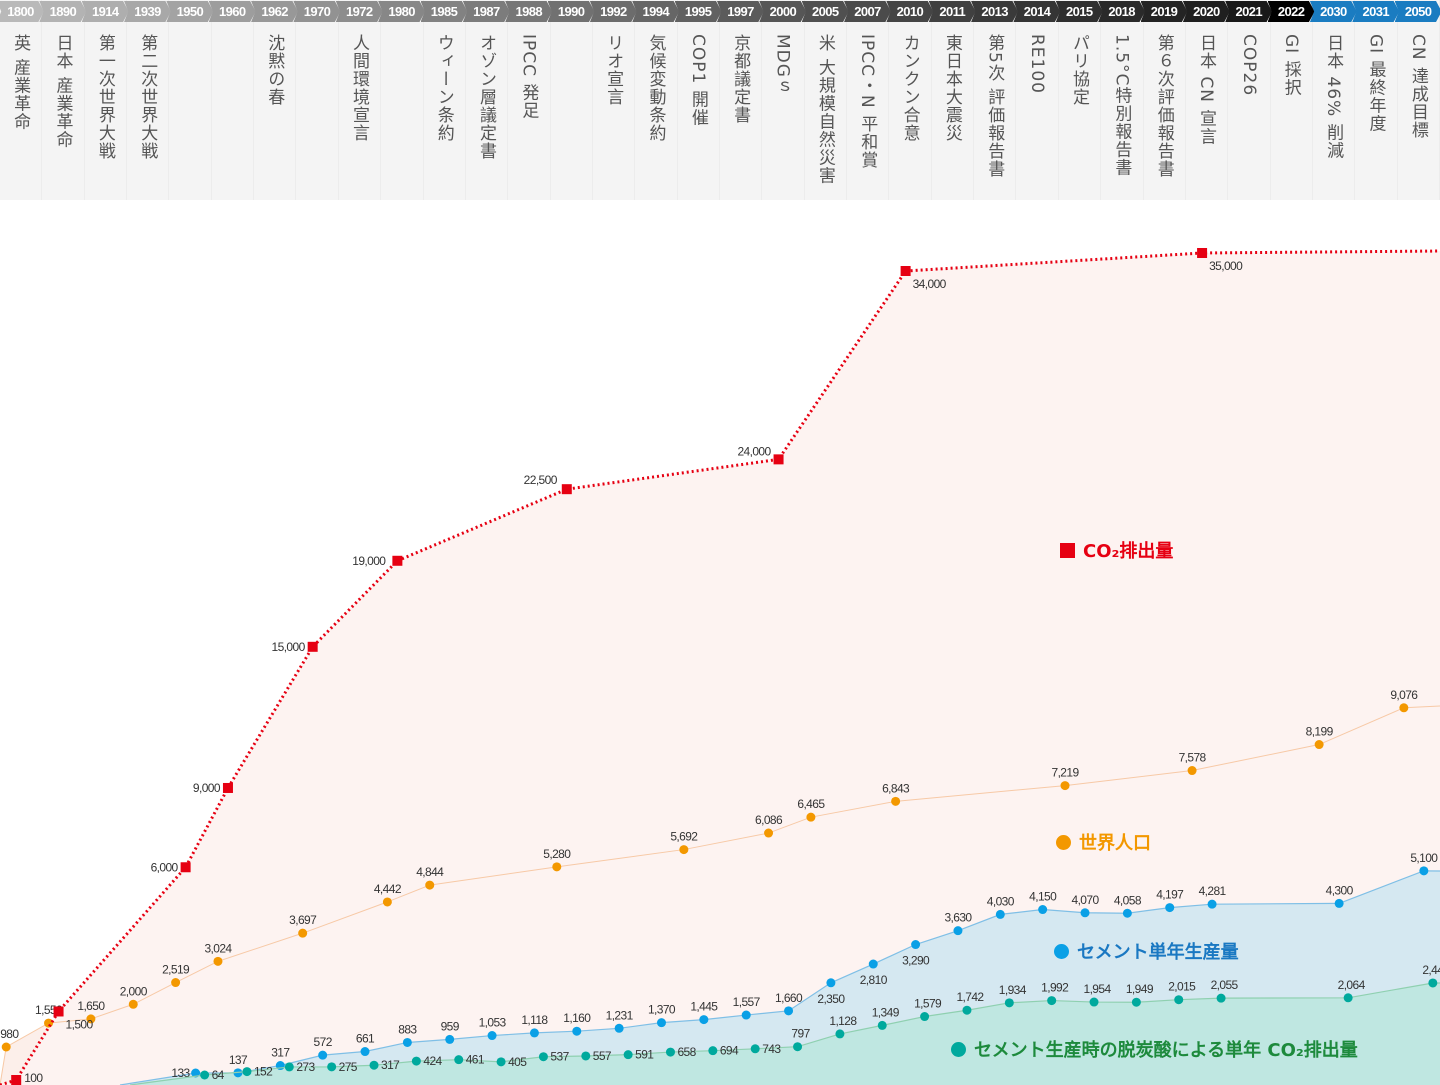  I want to click on timeline-column-1987: 1987 オゾン層議定書, so click(486, 100).